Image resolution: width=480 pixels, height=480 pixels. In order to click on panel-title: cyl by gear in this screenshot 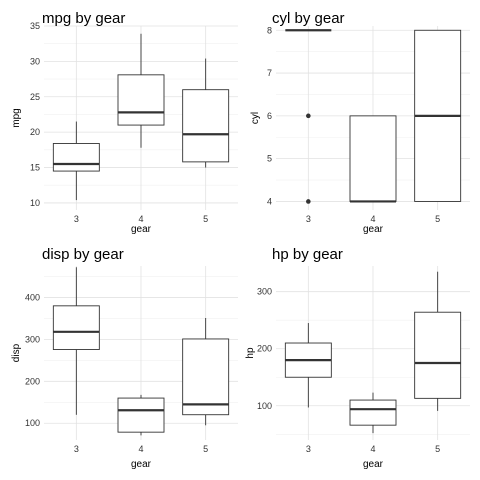, I will do `click(308, 18)`.